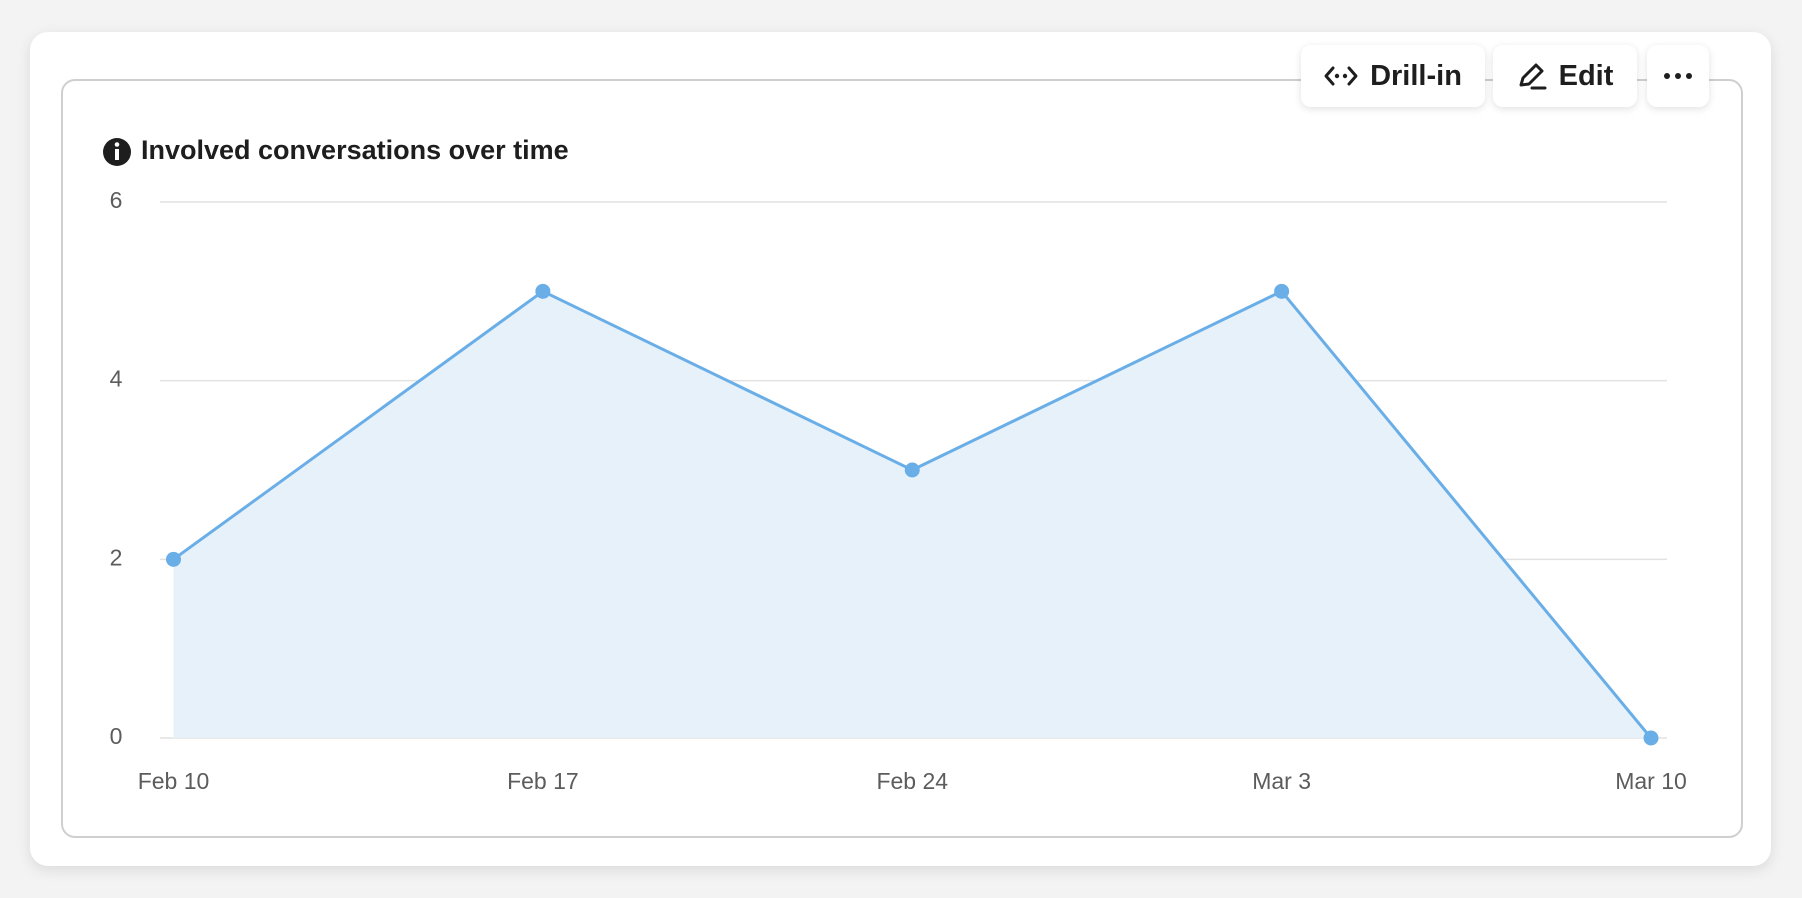  I want to click on drill-in-label: Drill-in, so click(1416, 75).